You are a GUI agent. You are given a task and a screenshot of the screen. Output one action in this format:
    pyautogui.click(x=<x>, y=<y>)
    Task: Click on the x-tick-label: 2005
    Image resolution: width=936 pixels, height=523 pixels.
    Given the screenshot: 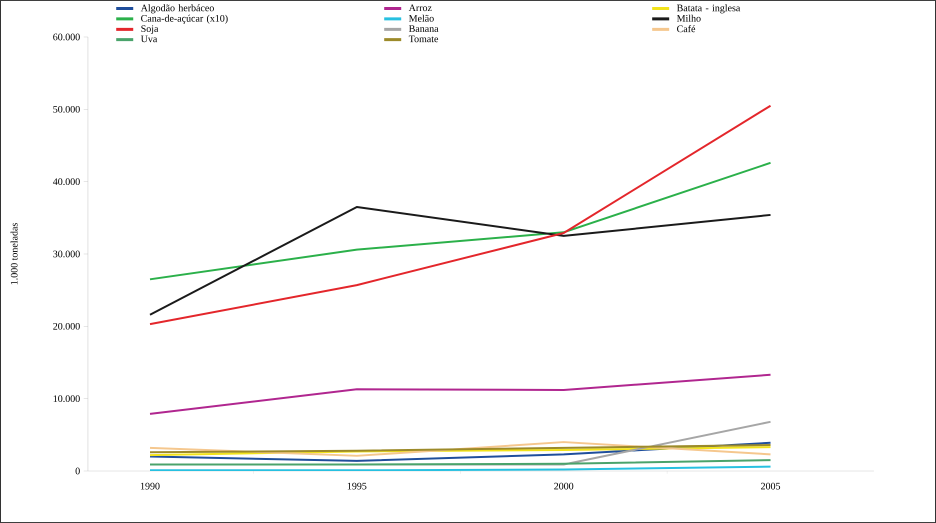 What is the action you would take?
    pyautogui.click(x=770, y=486)
    